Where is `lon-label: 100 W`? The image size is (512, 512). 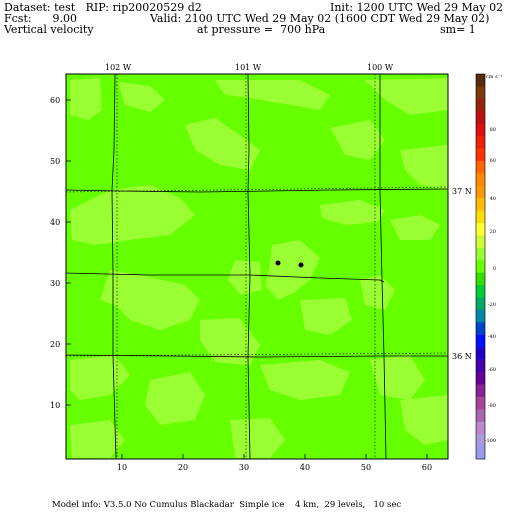 lon-label: 100 W is located at coordinates (380, 67).